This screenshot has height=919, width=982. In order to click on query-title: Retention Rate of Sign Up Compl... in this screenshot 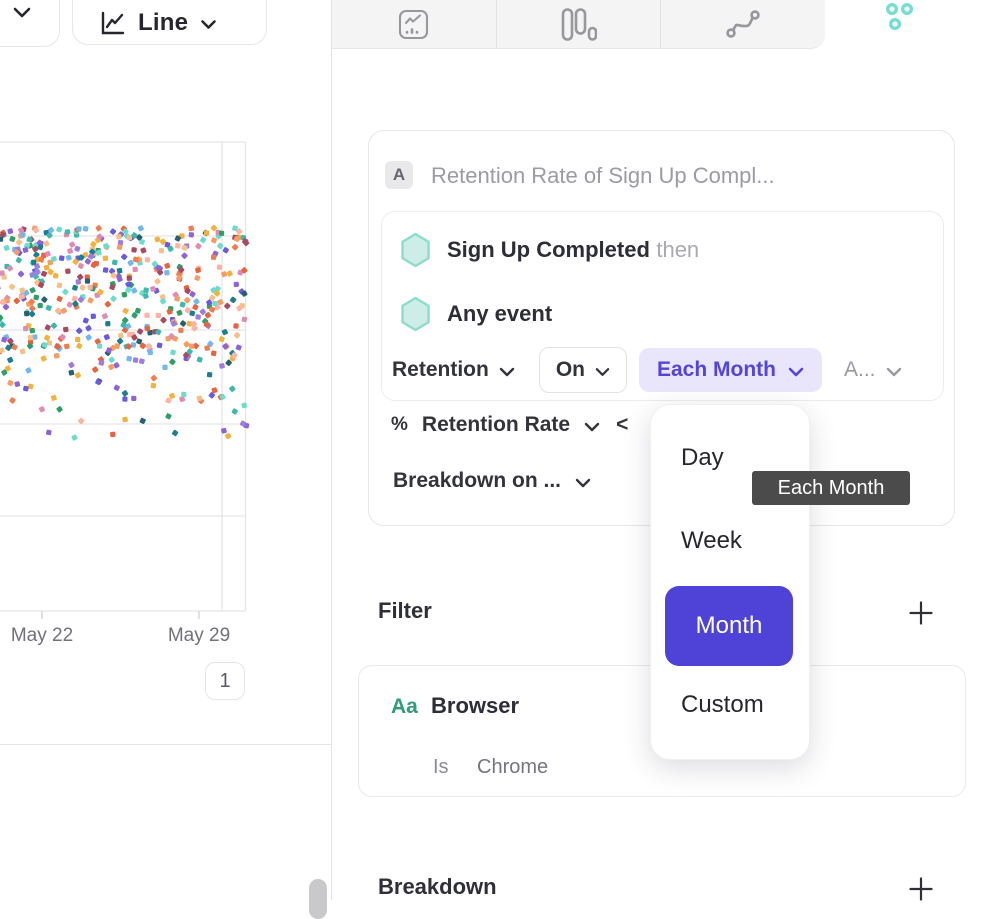, I will do `click(603, 175)`.